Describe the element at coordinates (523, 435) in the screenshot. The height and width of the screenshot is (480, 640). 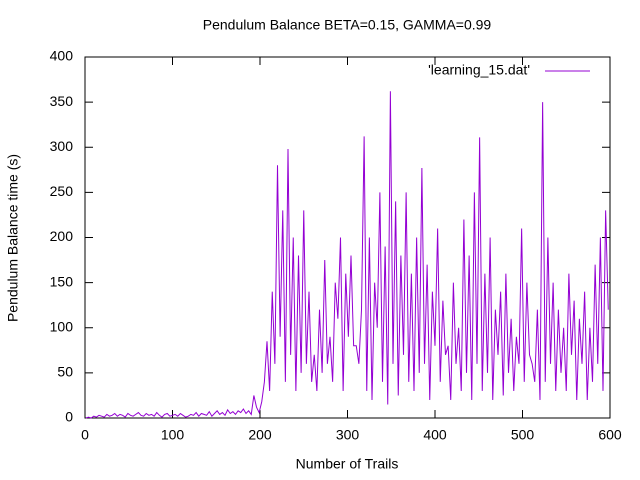
I see `x-tick-label: 500` at that location.